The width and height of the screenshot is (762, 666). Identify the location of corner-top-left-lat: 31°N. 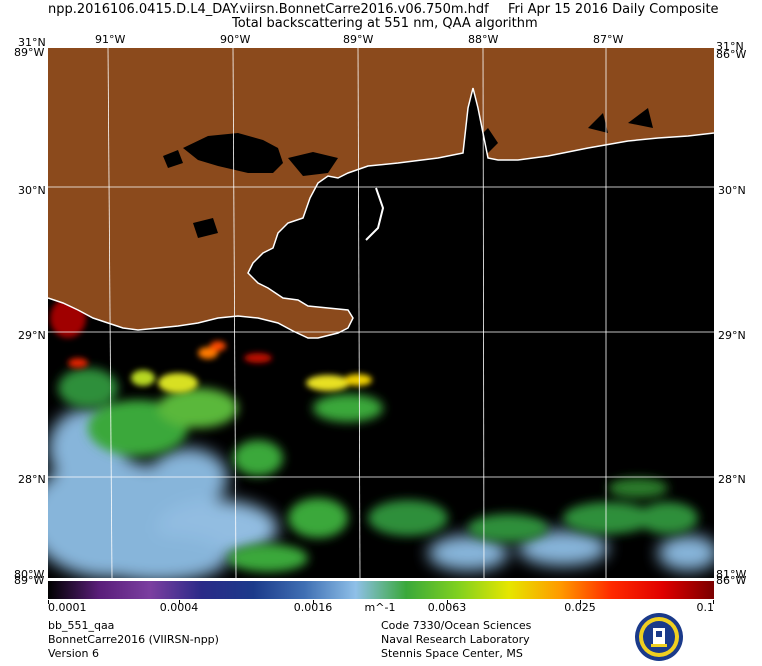
(32, 42).